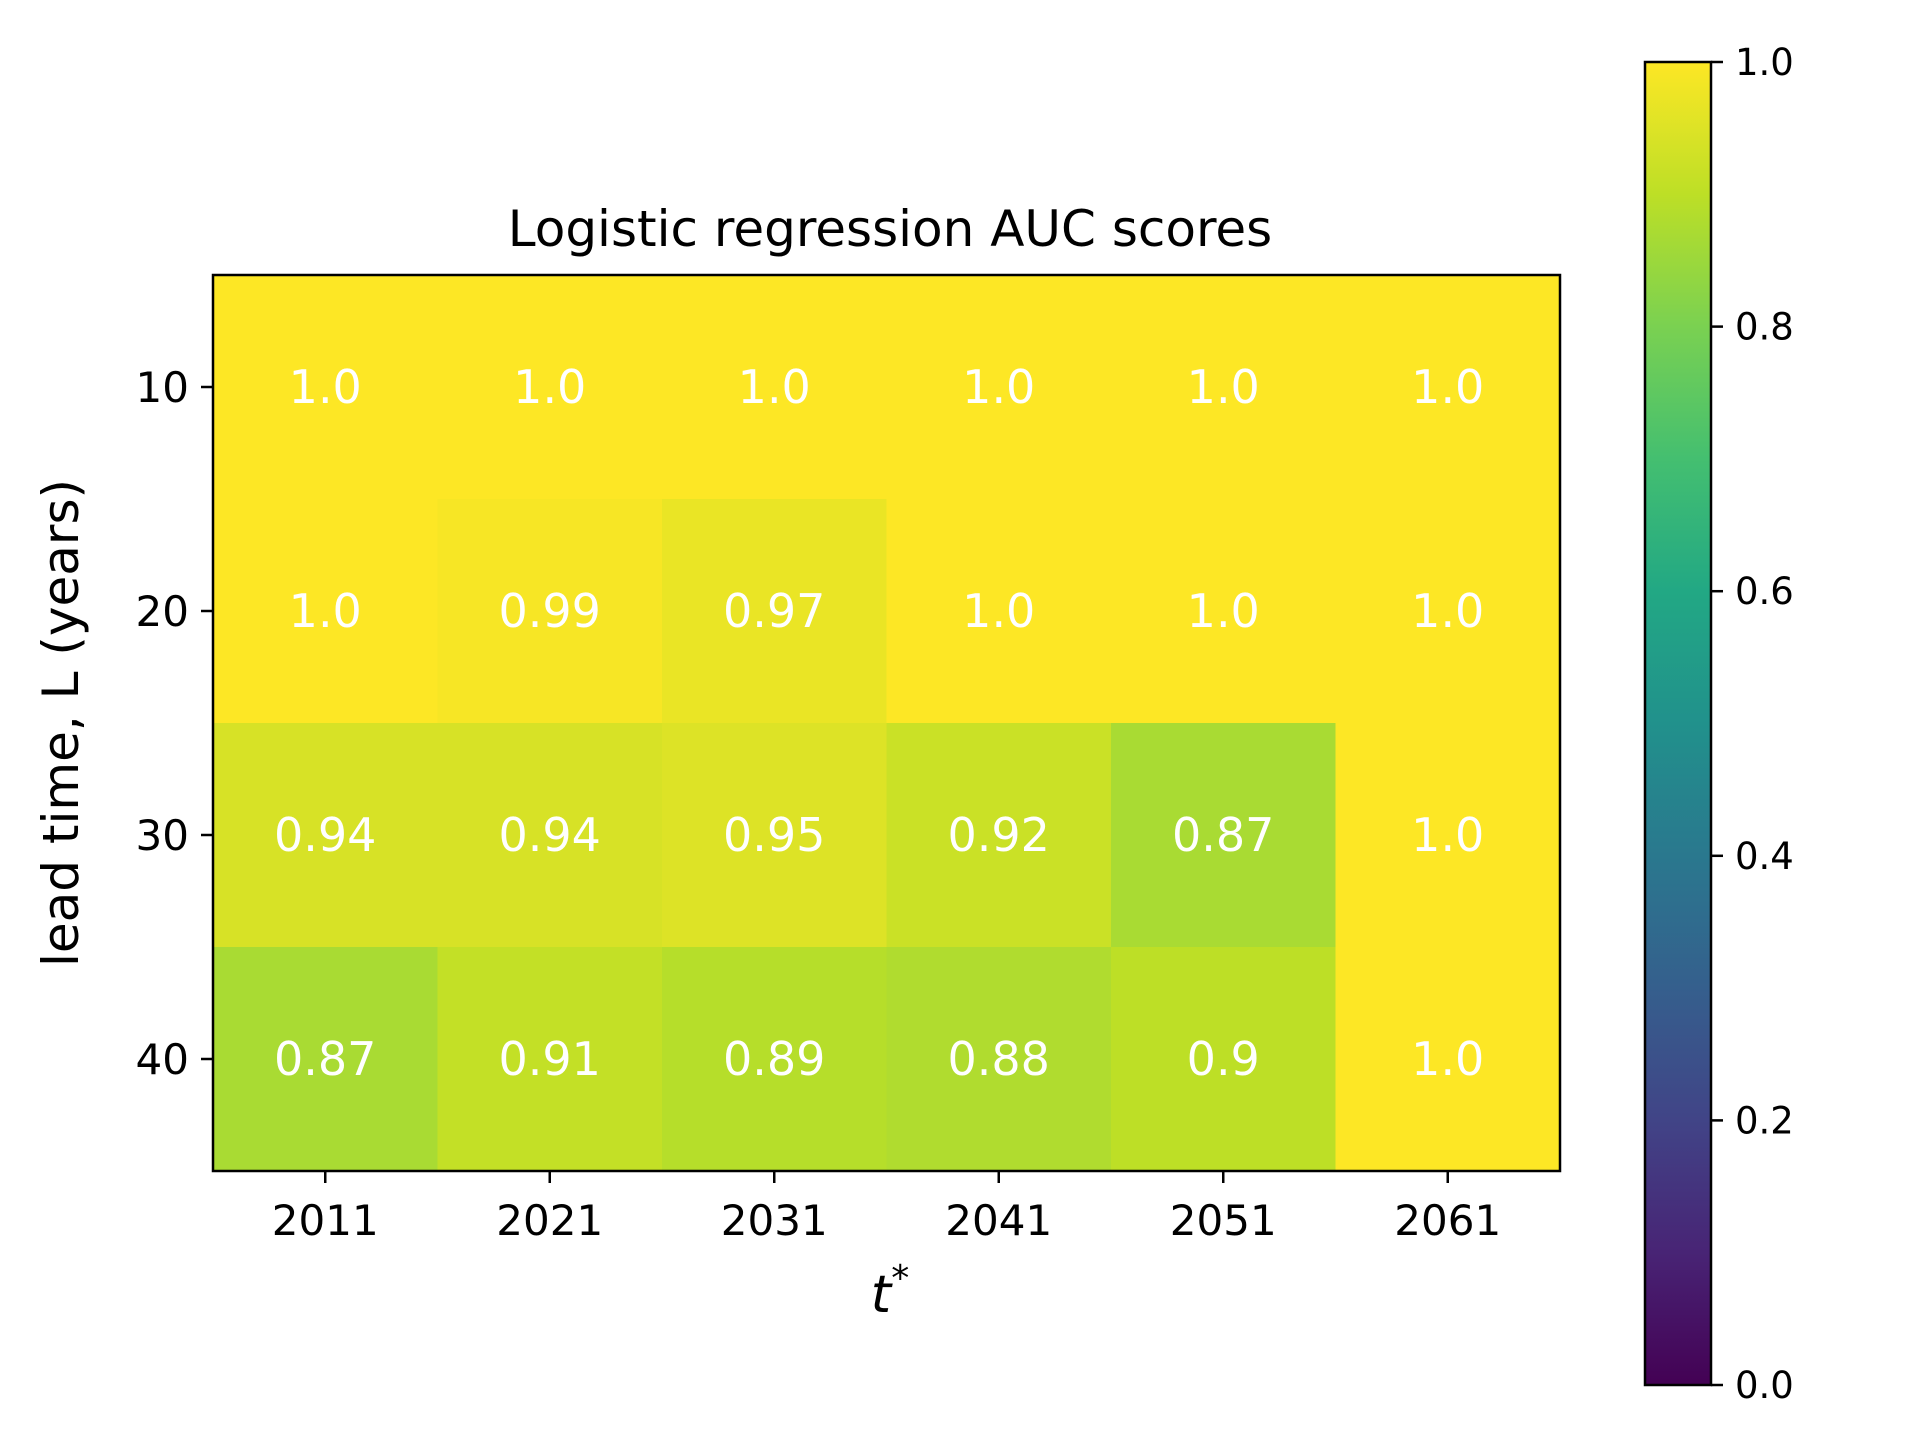 The width and height of the screenshot is (1920, 1445). I want to click on cell-value-label: 0.9, so click(1223, 1059).